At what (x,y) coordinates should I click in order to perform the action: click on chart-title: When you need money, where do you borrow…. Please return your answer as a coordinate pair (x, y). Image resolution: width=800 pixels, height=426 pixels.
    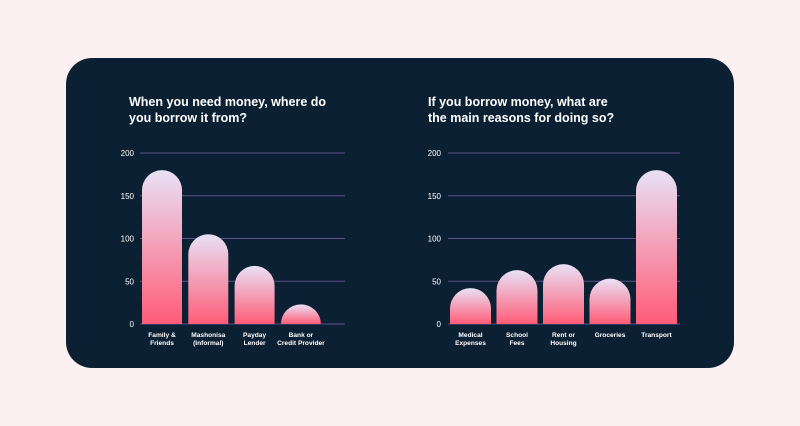
    Looking at the image, I should click on (228, 110).